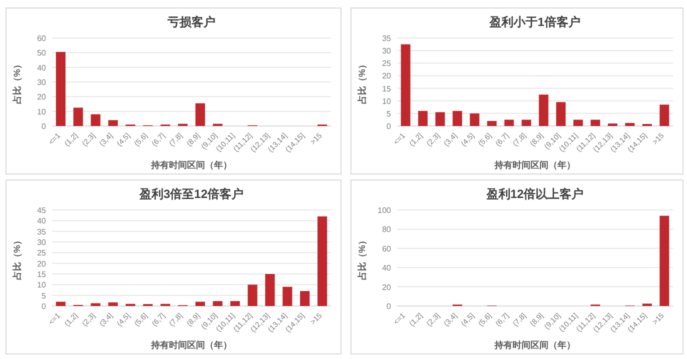 Image resolution: width=687 pixels, height=359 pixels. I want to click on y-tick-label: 100, so click(385, 210).